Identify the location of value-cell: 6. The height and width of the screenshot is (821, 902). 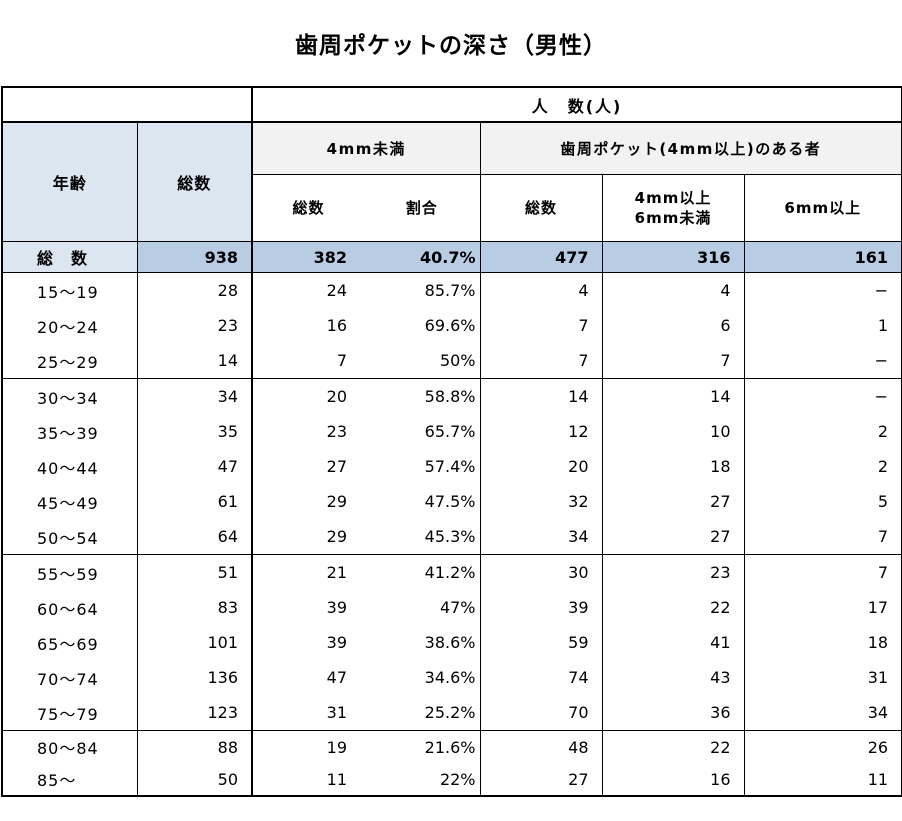
(672, 325).